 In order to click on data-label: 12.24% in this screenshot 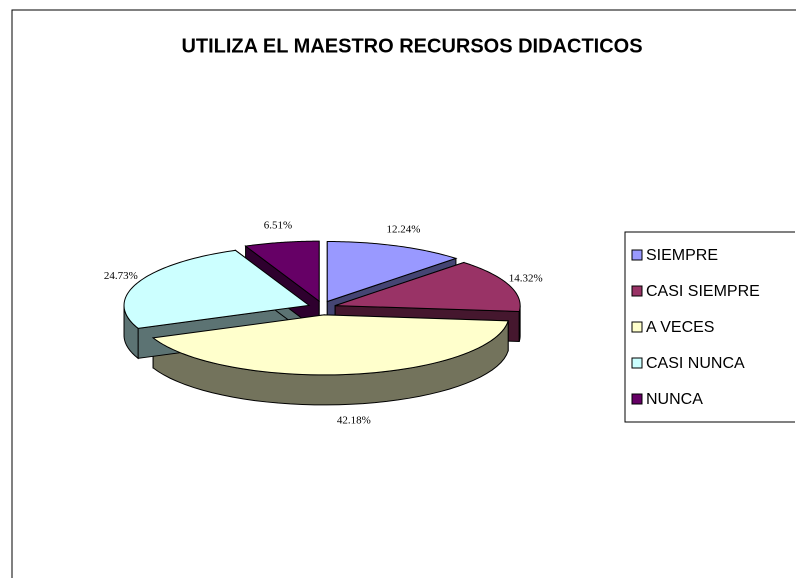, I will do `click(403, 230)`.